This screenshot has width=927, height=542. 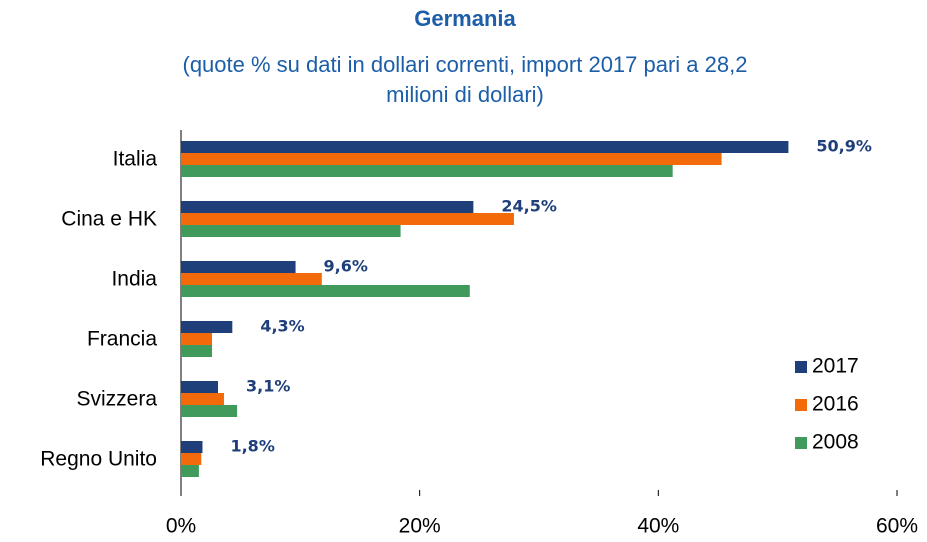 I want to click on data-label: 9,6%, so click(x=346, y=266).